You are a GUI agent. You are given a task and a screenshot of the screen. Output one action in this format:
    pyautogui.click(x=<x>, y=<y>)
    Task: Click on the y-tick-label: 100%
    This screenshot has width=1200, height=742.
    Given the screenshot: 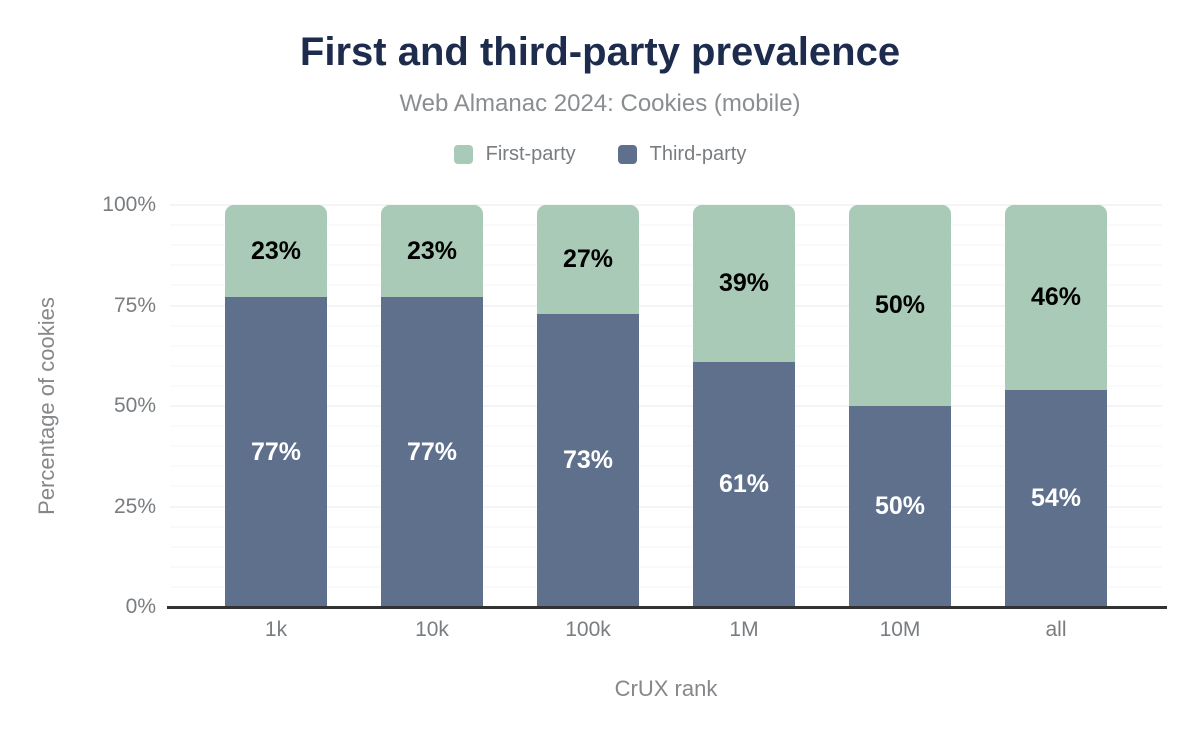 What is the action you would take?
    pyautogui.click(x=129, y=204)
    